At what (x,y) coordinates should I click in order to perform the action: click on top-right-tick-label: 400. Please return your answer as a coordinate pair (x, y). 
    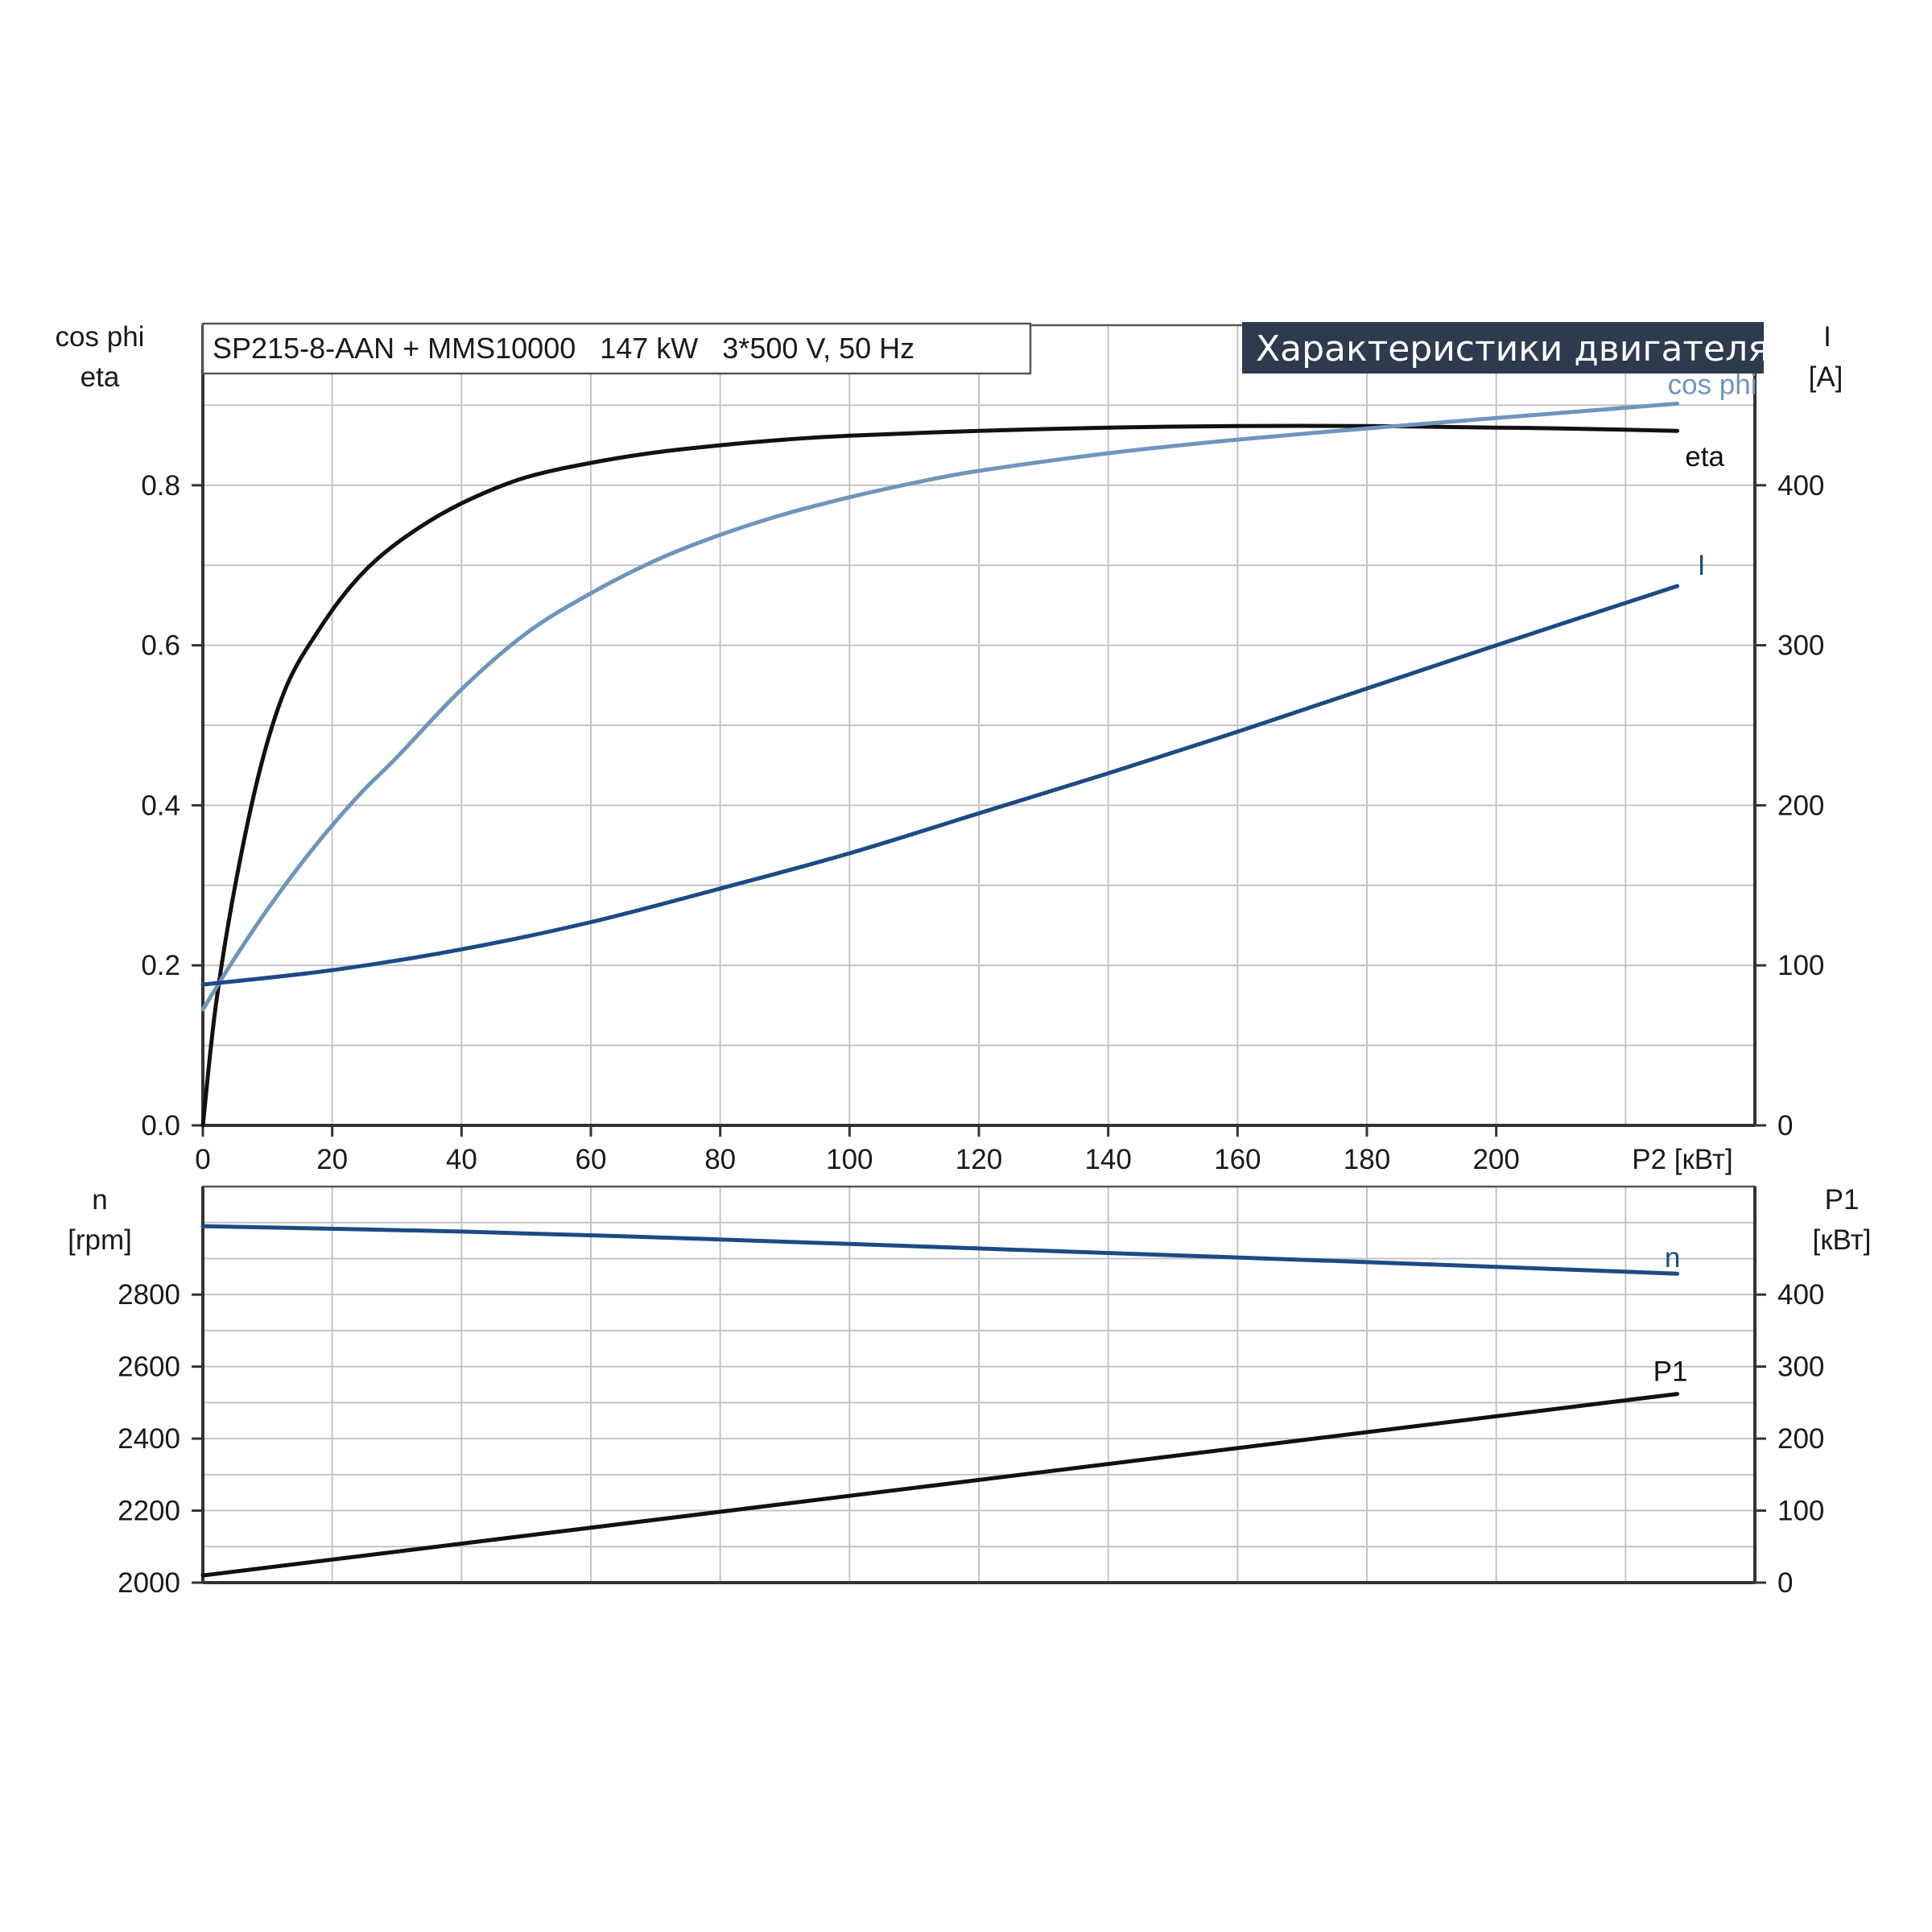
    Looking at the image, I should click on (1800, 486).